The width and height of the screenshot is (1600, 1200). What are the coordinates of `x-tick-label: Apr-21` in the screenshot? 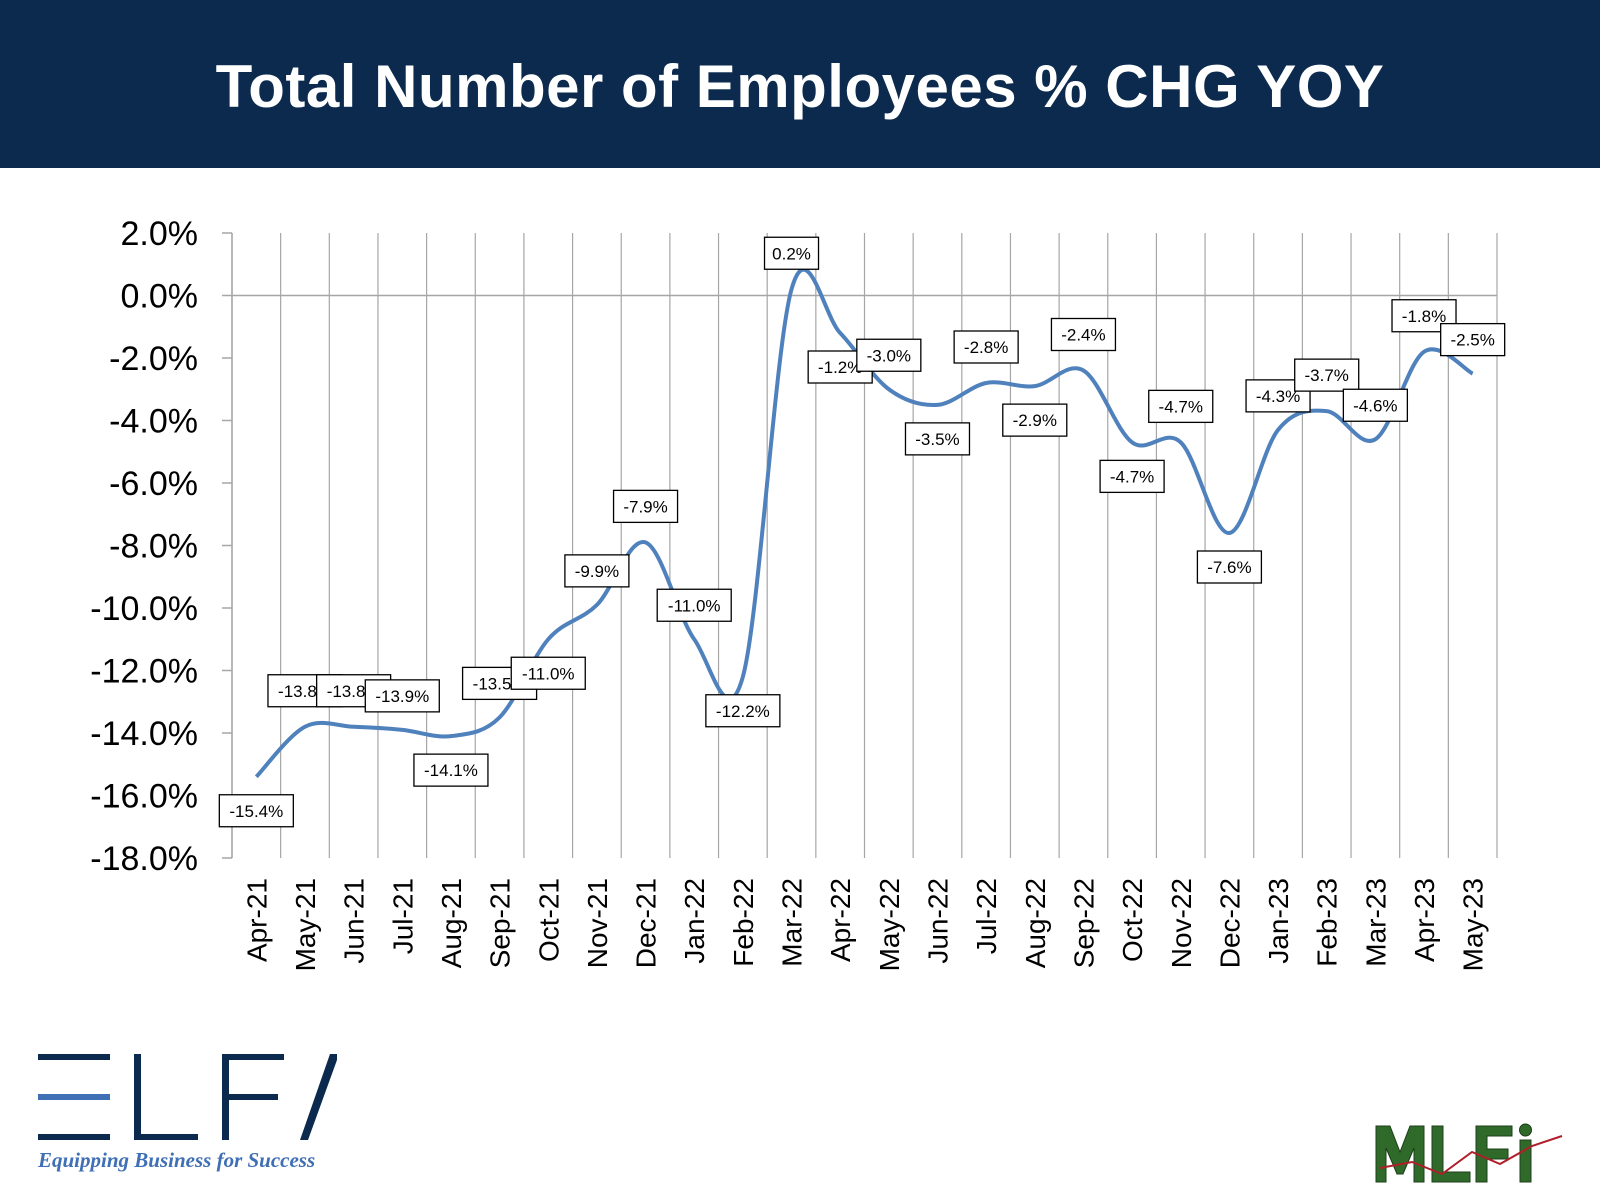 It's located at (256, 920).